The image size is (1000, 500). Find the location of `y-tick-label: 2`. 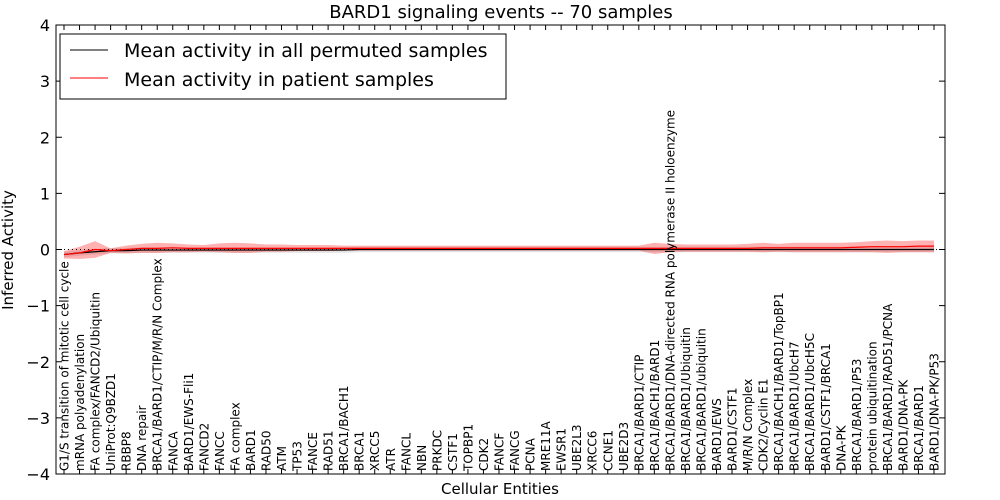

y-tick-label: 2 is located at coordinates (45, 137).